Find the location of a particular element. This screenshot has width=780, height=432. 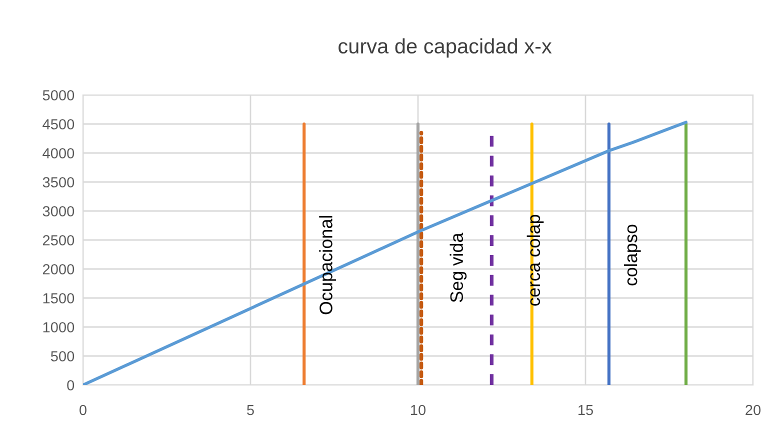

annotation: cerca colap is located at coordinates (535, 260).